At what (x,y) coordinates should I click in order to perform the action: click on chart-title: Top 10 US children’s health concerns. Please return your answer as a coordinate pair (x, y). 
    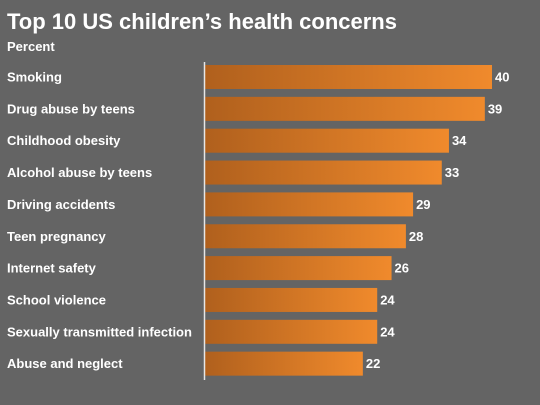
    Looking at the image, I should click on (202, 21).